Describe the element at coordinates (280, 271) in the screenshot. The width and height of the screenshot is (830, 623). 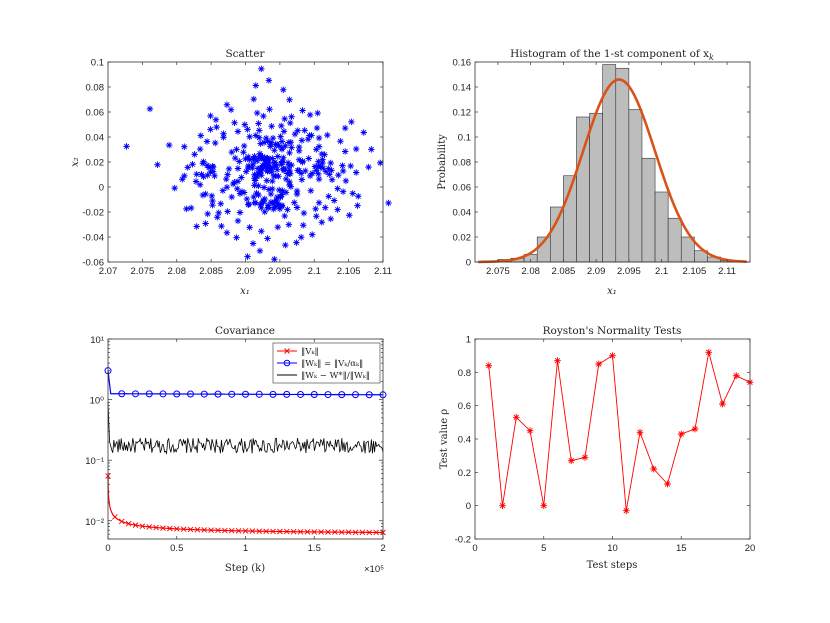
I see `scatter-xtick-label: 2.095` at that location.